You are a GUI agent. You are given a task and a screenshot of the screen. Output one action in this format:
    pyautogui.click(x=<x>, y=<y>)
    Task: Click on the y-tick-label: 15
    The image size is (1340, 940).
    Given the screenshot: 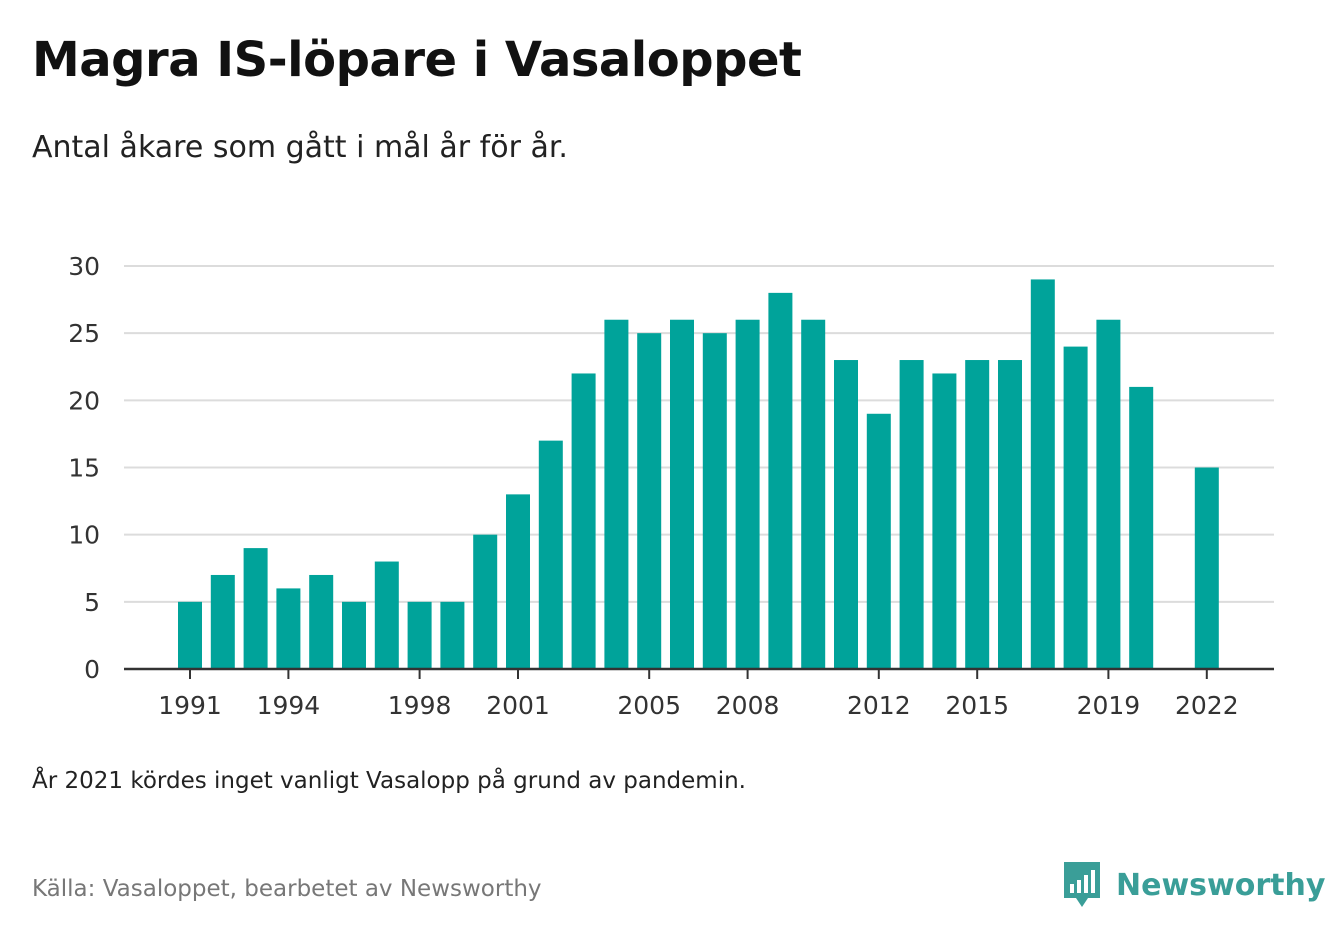 What is the action you would take?
    pyautogui.click(x=84, y=468)
    